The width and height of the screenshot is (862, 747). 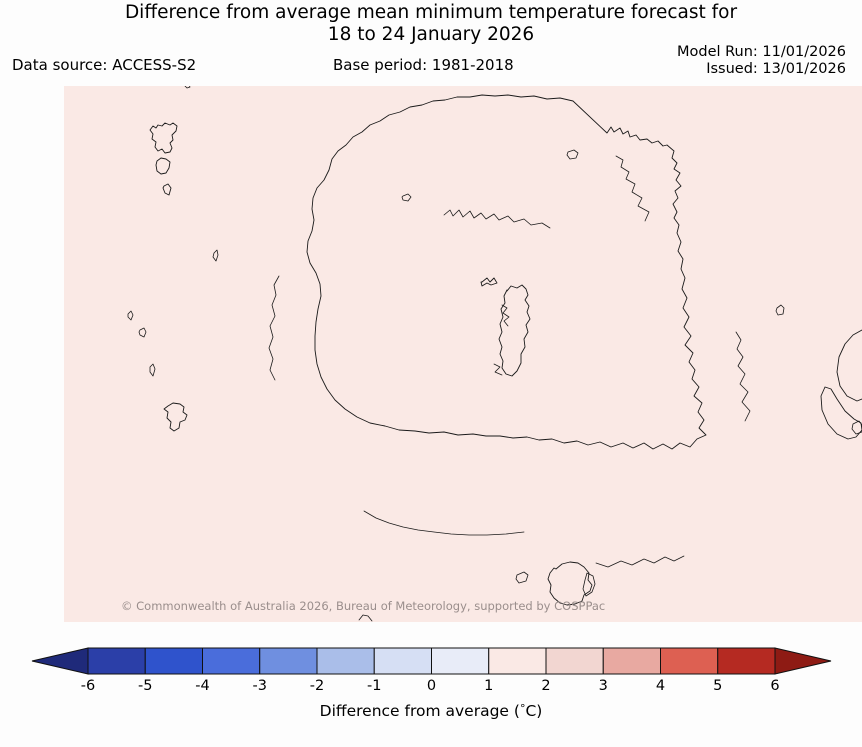 I want to click on colorbar-swatches, so click(x=431, y=660).